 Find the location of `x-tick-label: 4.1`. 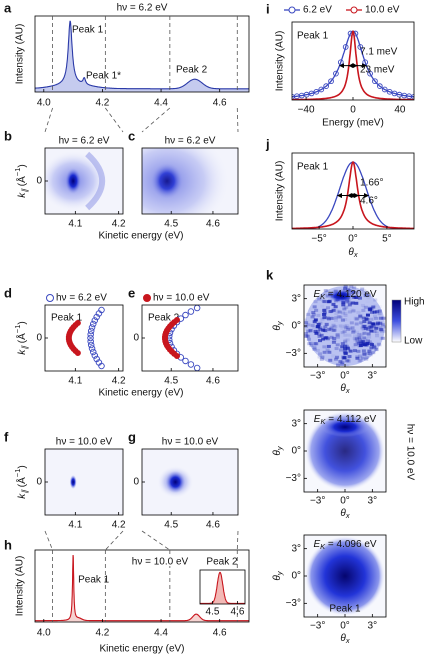

x-tick-label: 4.1 is located at coordinates (75, 224).